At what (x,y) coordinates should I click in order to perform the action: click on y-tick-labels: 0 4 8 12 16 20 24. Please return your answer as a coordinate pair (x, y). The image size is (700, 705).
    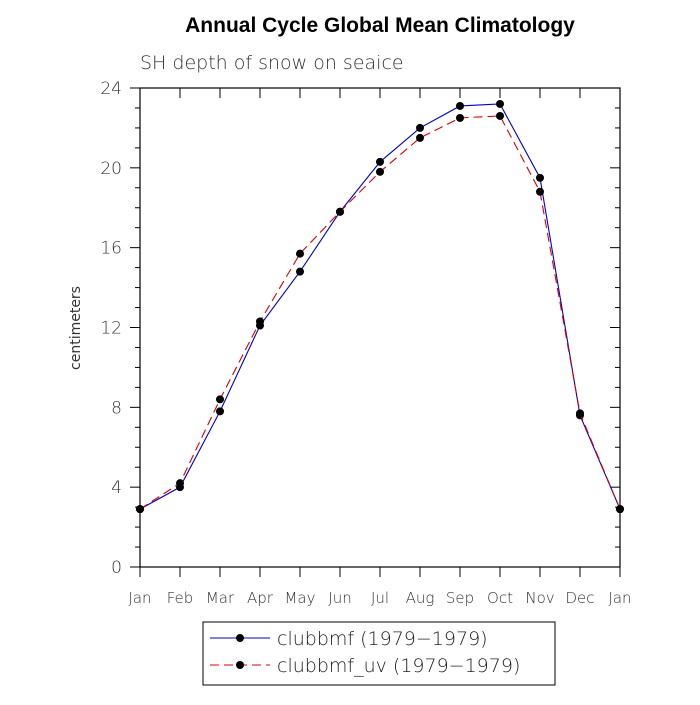
    Looking at the image, I should click on (111, 328).